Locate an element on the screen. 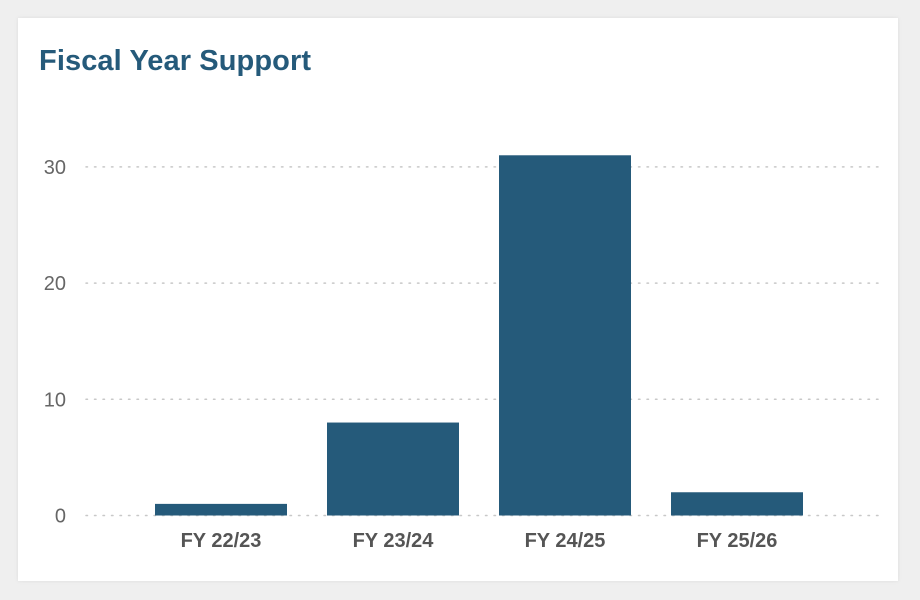 Image resolution: width=920 pixels, height=600 pixels. y-tick-label: 30 is located at coordinates (55, 168).